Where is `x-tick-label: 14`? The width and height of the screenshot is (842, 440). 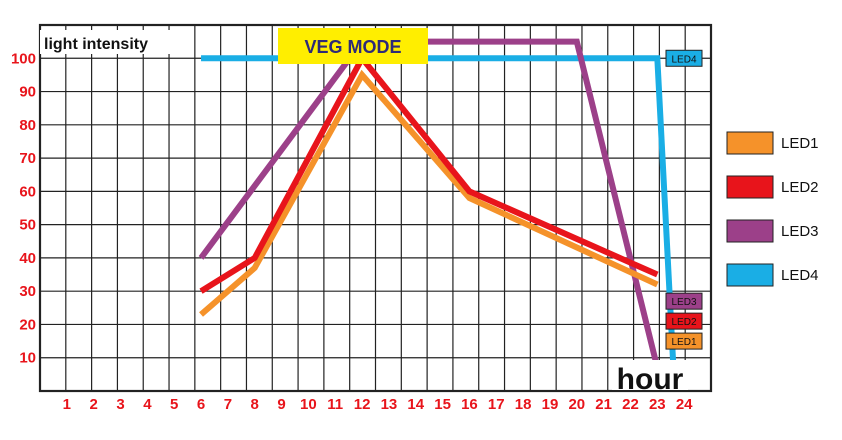
x-tick-label: 14 is located at coordinates (415, 404).